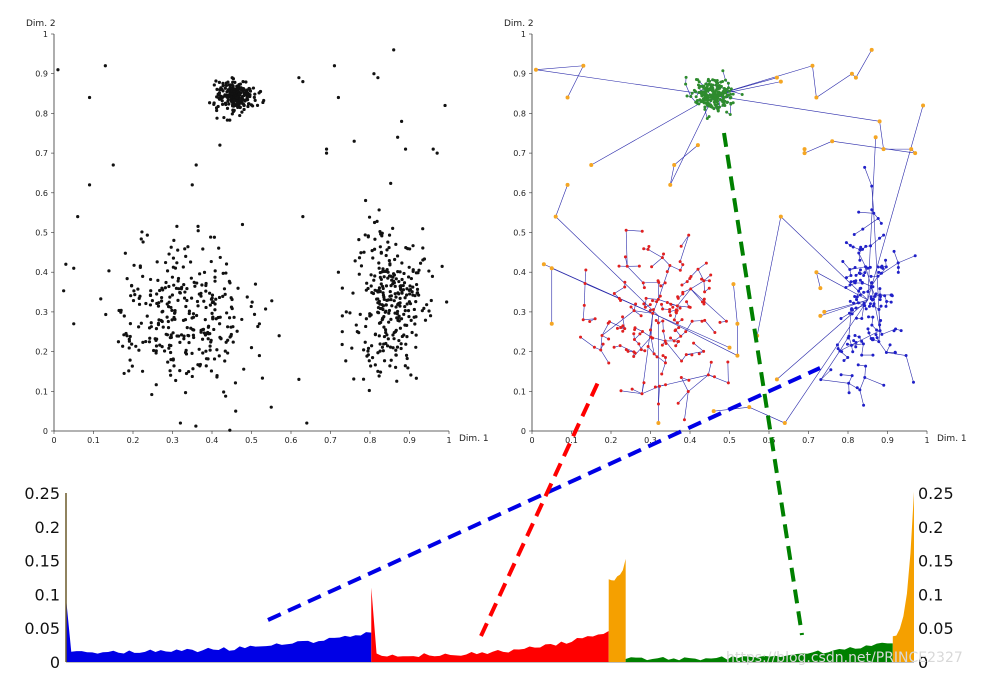 The image size is (981, 676). Describe the element at coordinates (729, 440) in the screenshot. I see `x-tick-label: 0.5` at that location.